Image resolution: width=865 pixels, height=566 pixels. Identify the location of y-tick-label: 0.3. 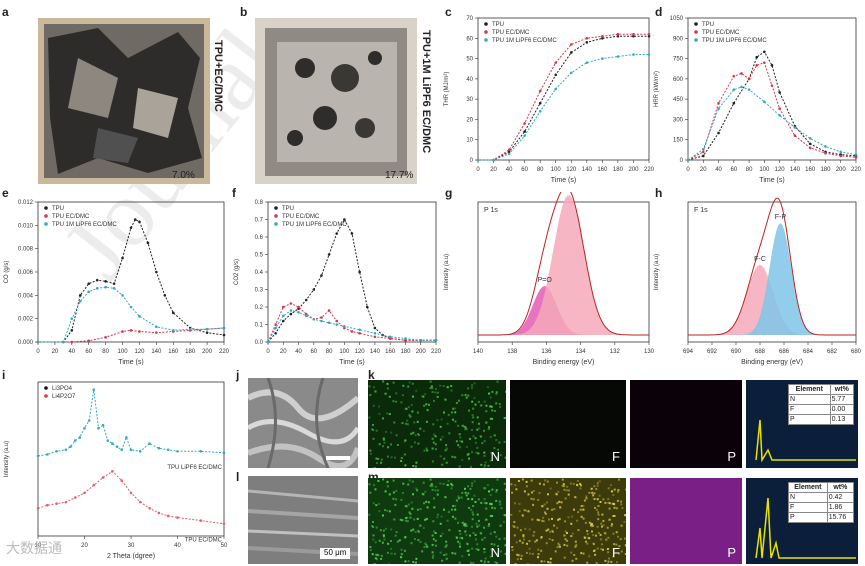
(259, 291).